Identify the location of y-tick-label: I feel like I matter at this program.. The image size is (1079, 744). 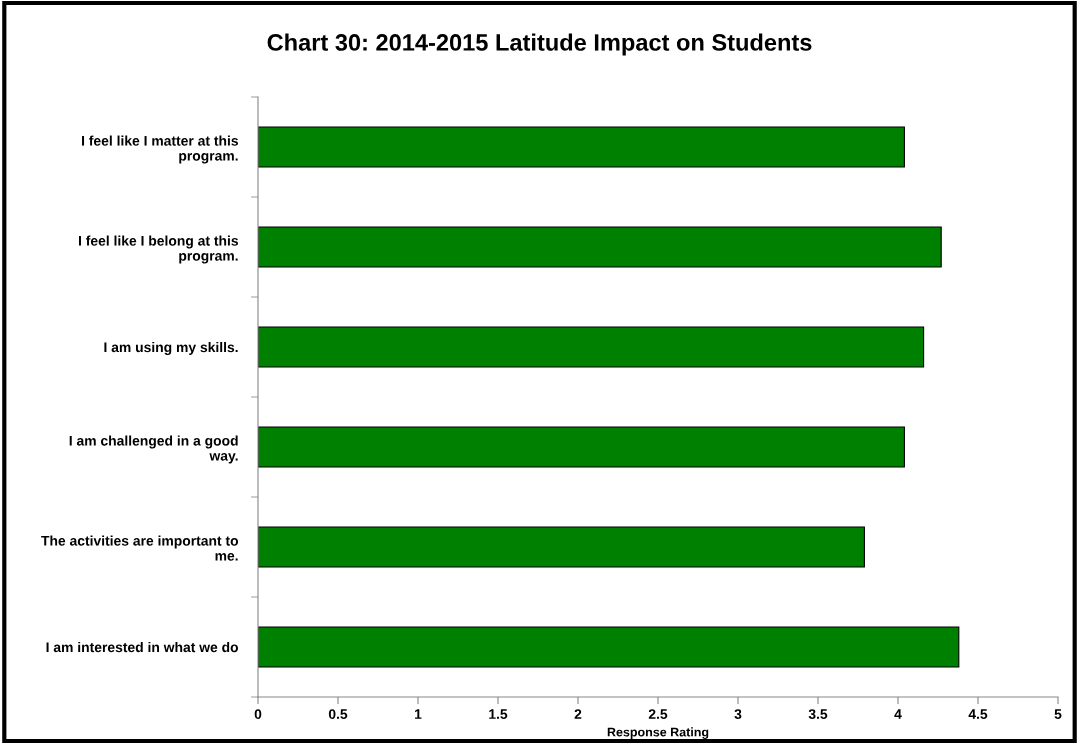
(160, 149).